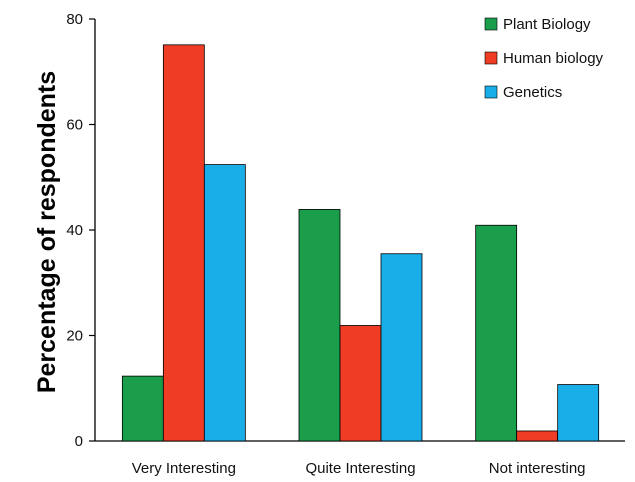 This screenshot has height=482, width=635. What do you see at coordinates (74, 125) in the screenshot?
I see `y-tick-label: 60` at bounding box center [74, 125].